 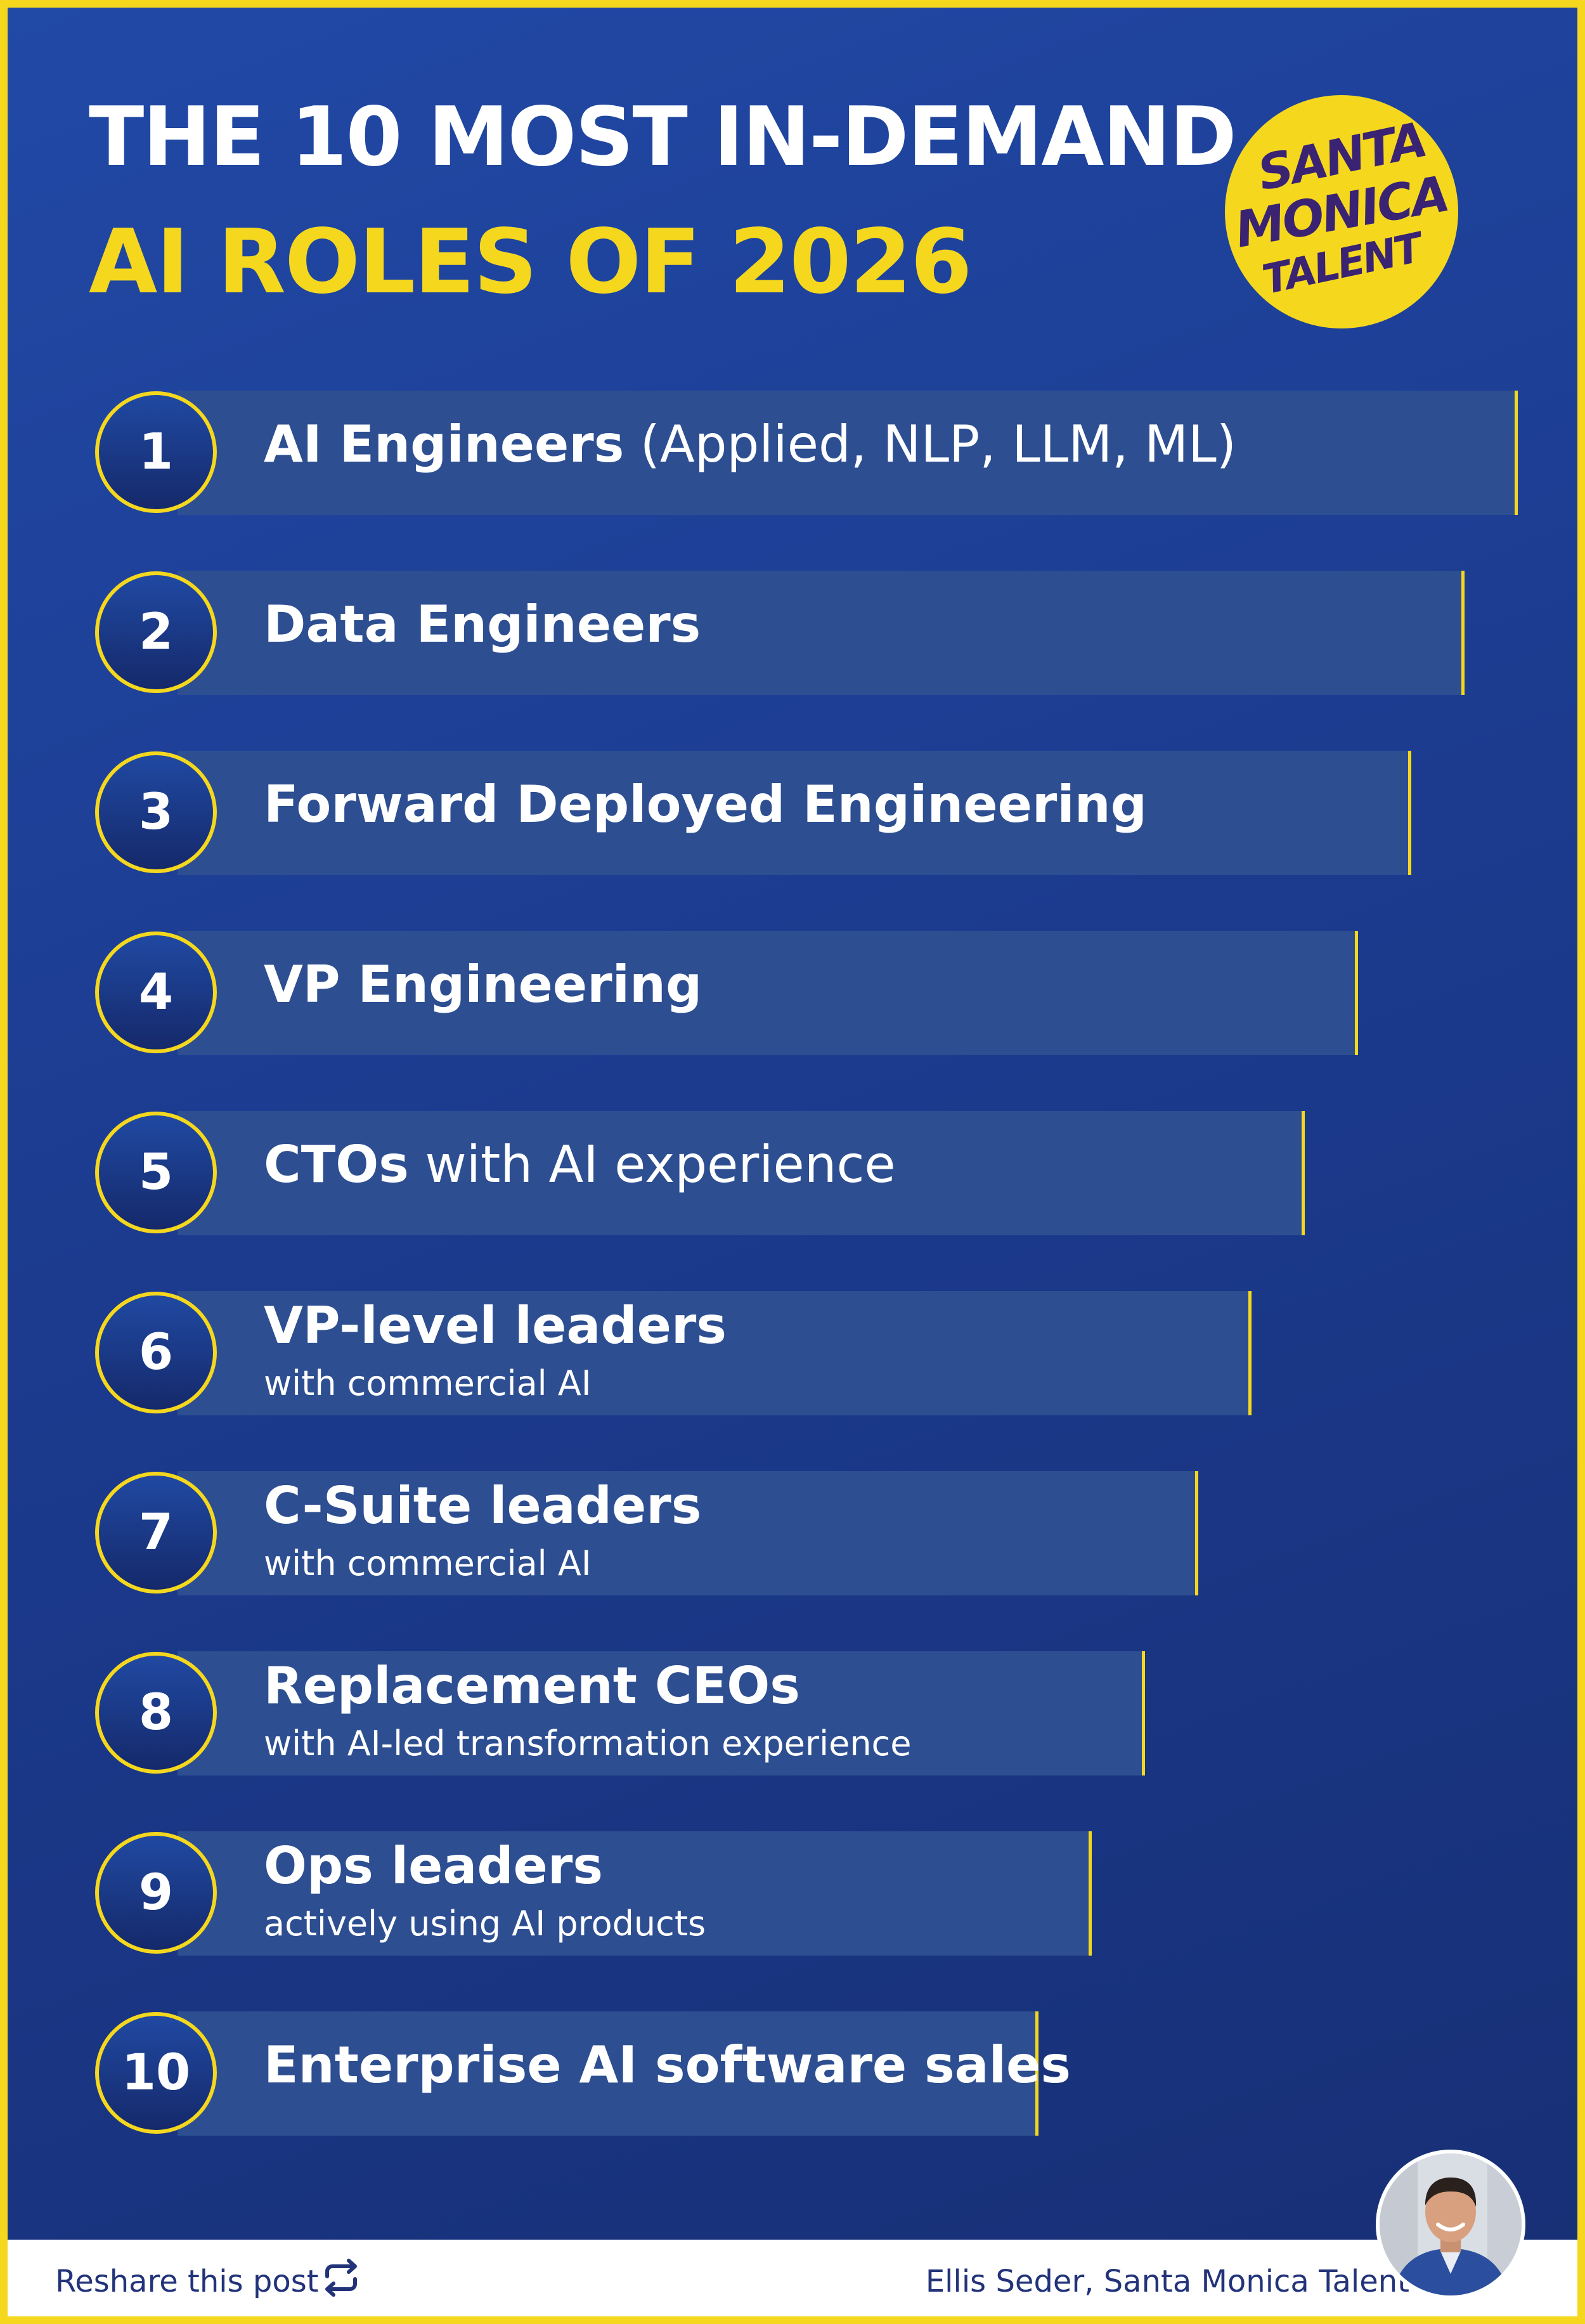 I want to click on rank-badge: 1, so click(x=156, y=452).